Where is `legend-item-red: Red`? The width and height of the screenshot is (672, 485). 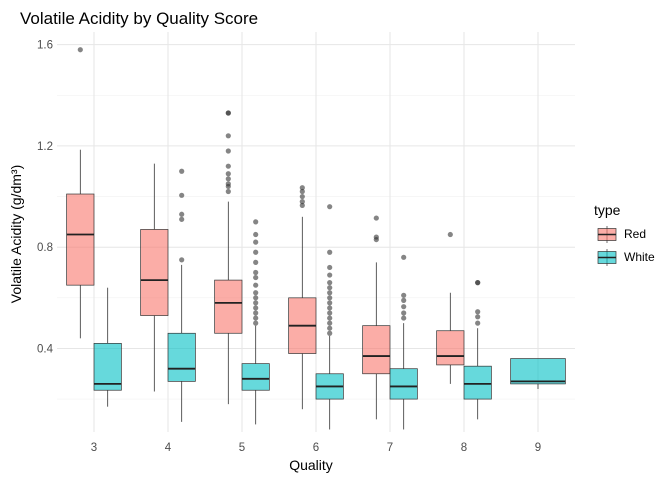 legend-item-red: Red is located at coordinates (621, 234).